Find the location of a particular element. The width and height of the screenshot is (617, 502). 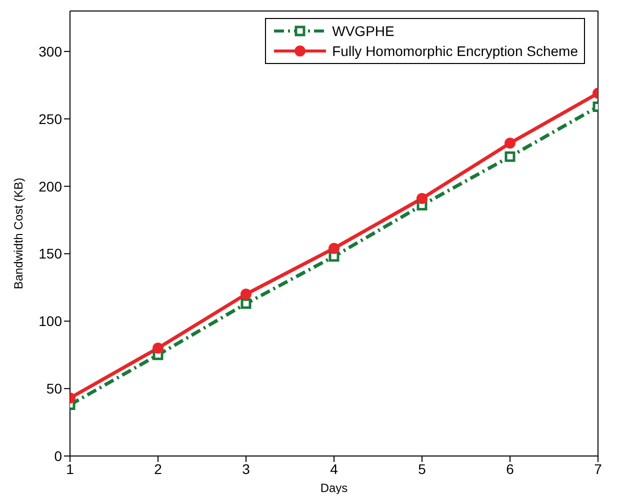

y-tick-label: 100 is located at coordinates (50, 321).